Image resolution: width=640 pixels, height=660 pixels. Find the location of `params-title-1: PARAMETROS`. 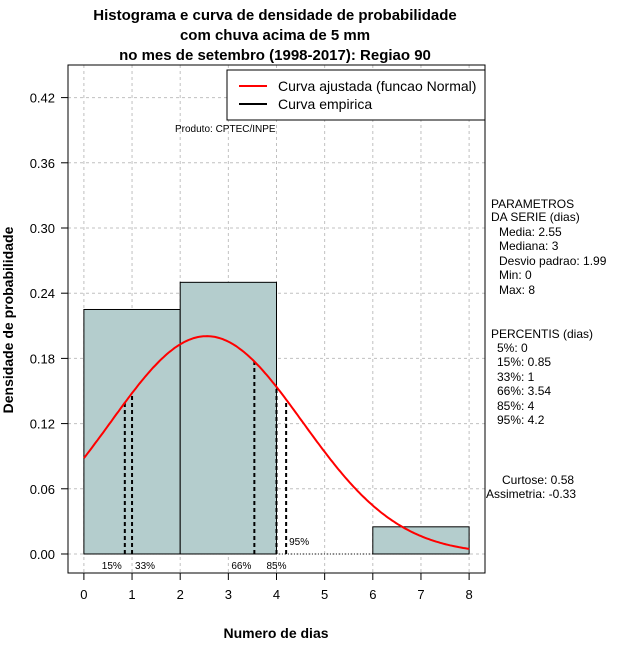

params-title-1: PARAMETROS is located at coordinates (532, 204).